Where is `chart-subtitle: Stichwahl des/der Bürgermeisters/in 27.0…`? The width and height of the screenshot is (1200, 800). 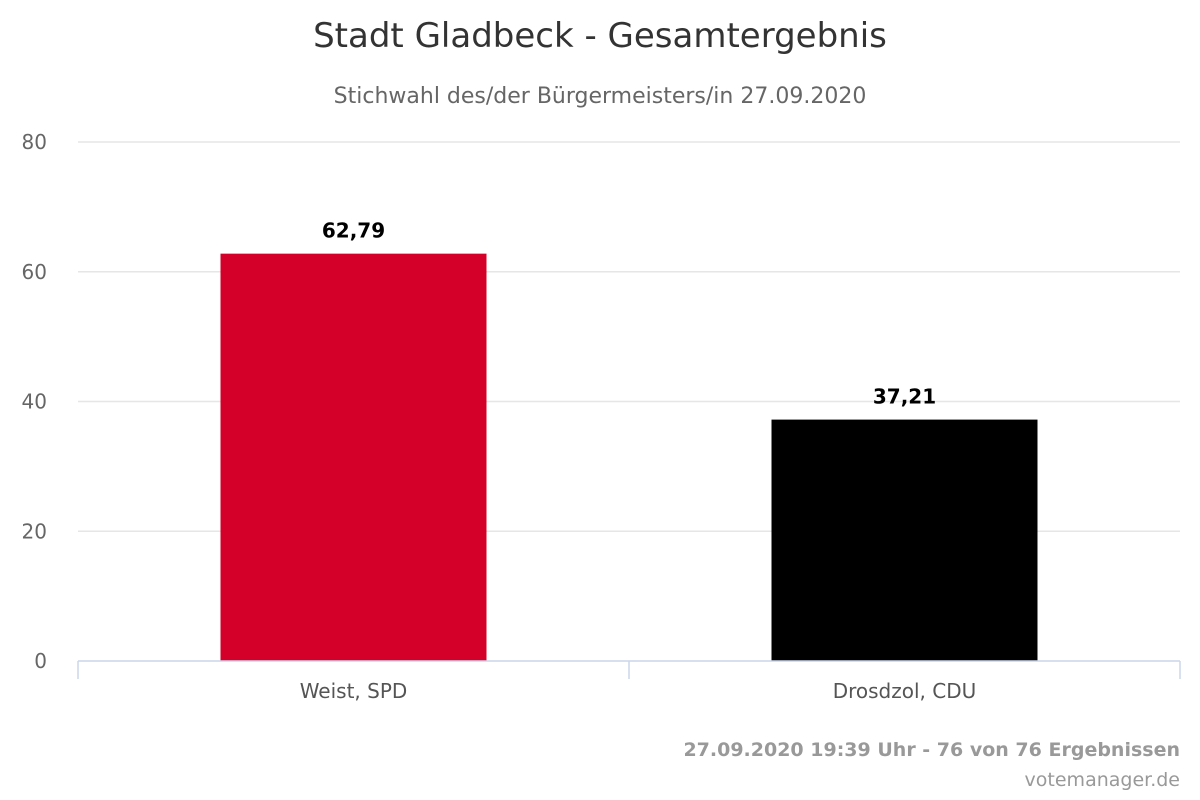
chart-subtitle: Stichwahl des/der Bürgermeisters/in 27.0… is located at coordinates (600, 96).